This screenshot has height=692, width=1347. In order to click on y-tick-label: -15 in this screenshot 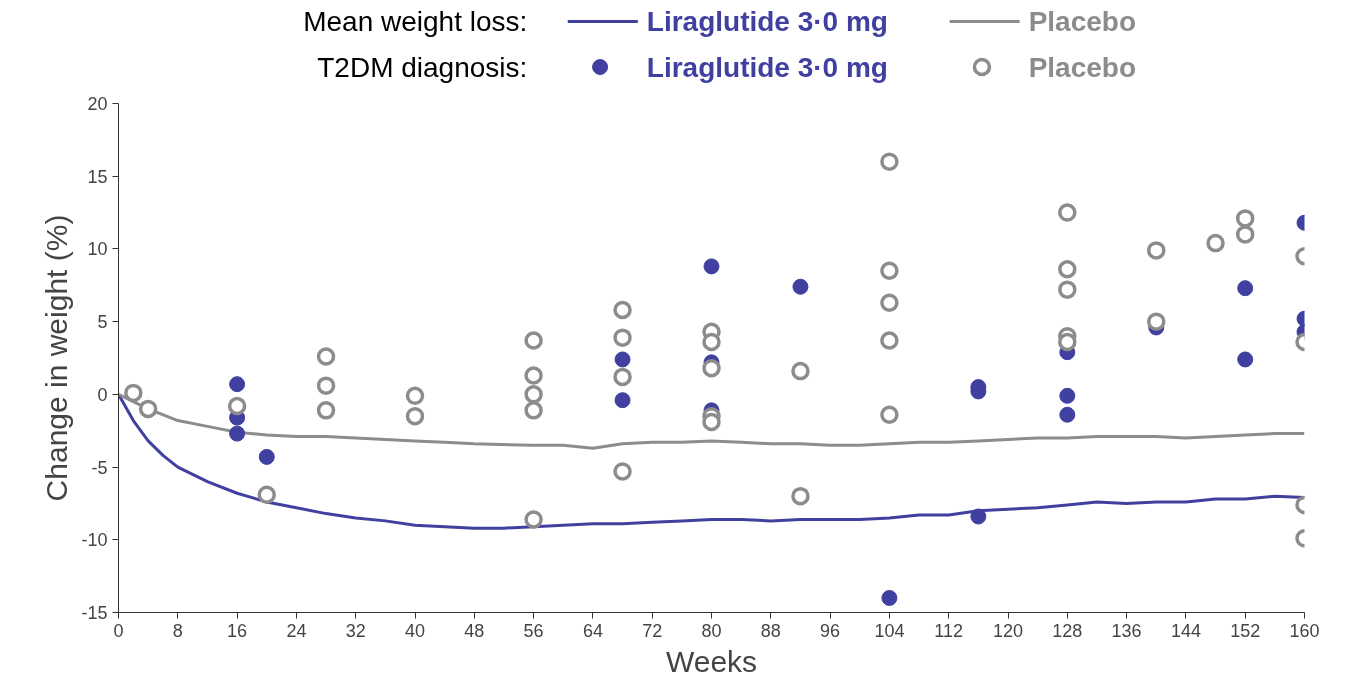, I will do `click(94, 613)`.